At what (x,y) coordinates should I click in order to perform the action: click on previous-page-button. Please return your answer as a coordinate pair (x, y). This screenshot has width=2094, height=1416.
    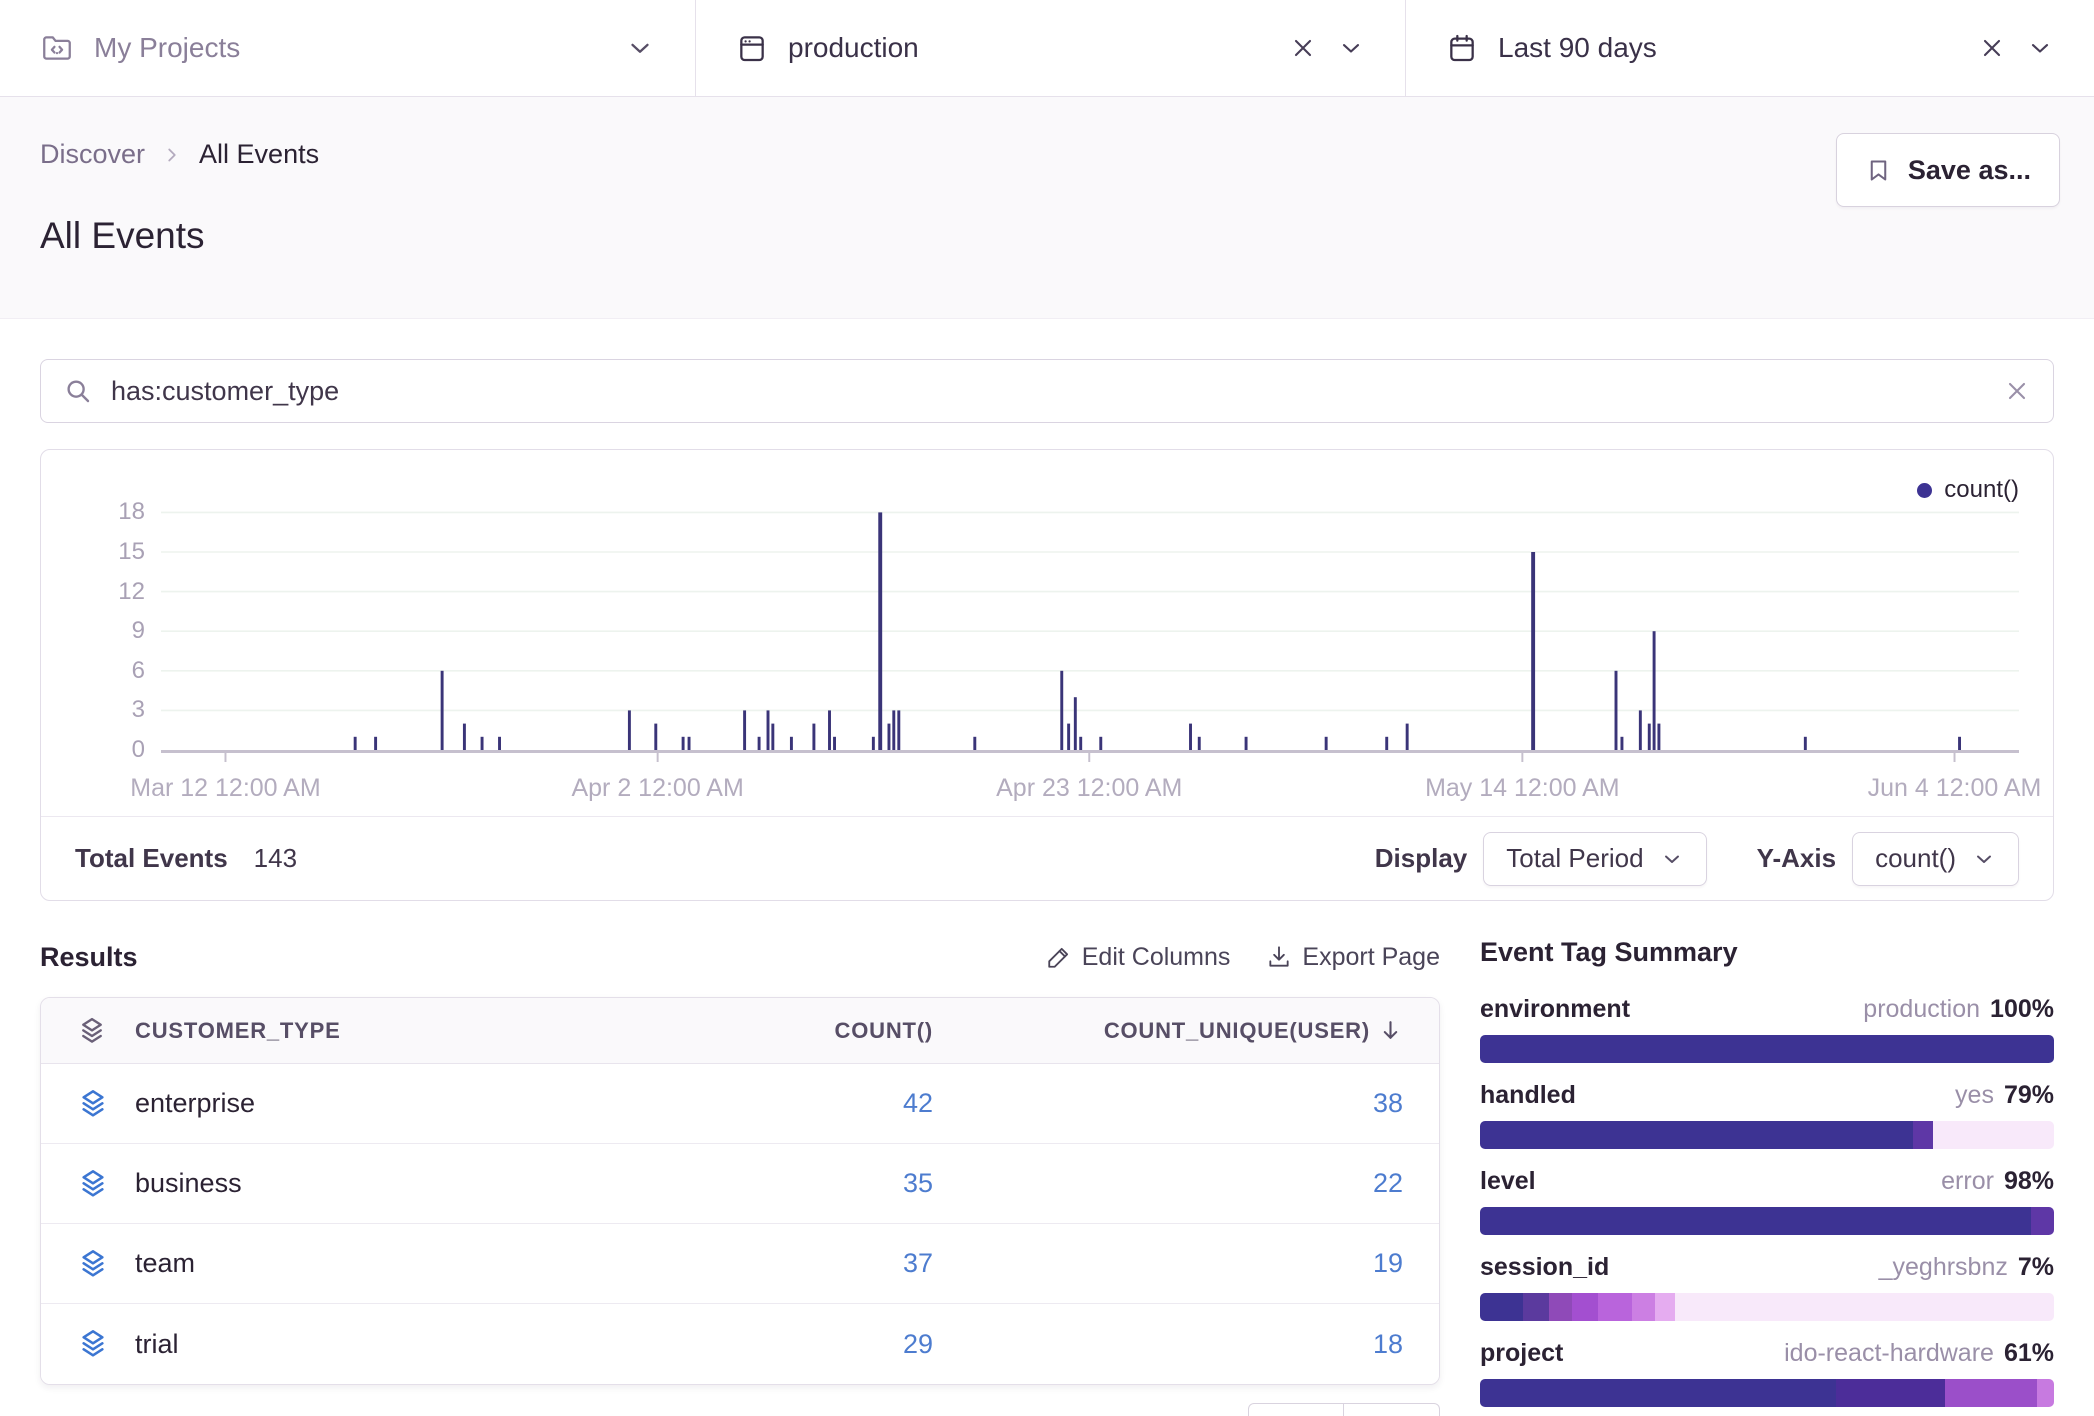
    Looking at the image, I should click on (1296, 1409).